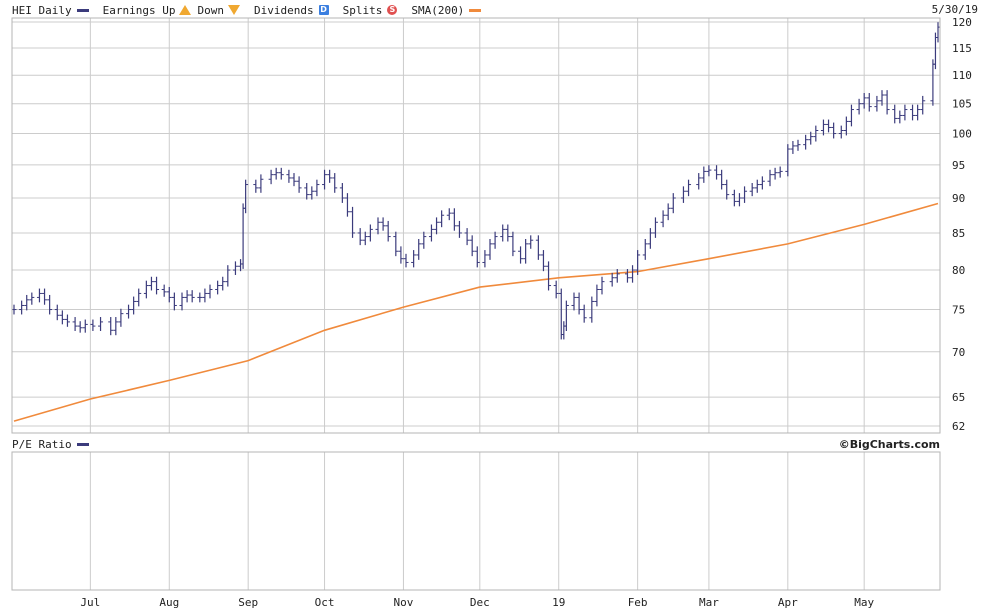 This screenshot has height=610, width=1000. I want to click on x-tick-label: 19, so click(558, 602).